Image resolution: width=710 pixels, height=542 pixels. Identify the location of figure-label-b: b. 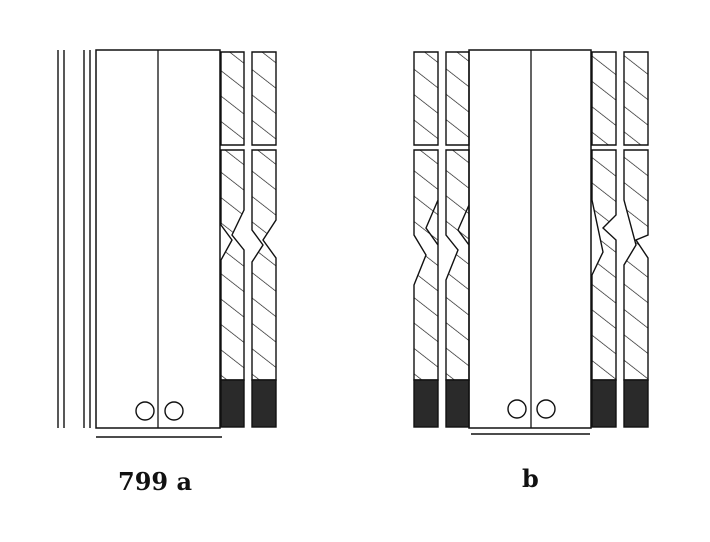
(530, 478).